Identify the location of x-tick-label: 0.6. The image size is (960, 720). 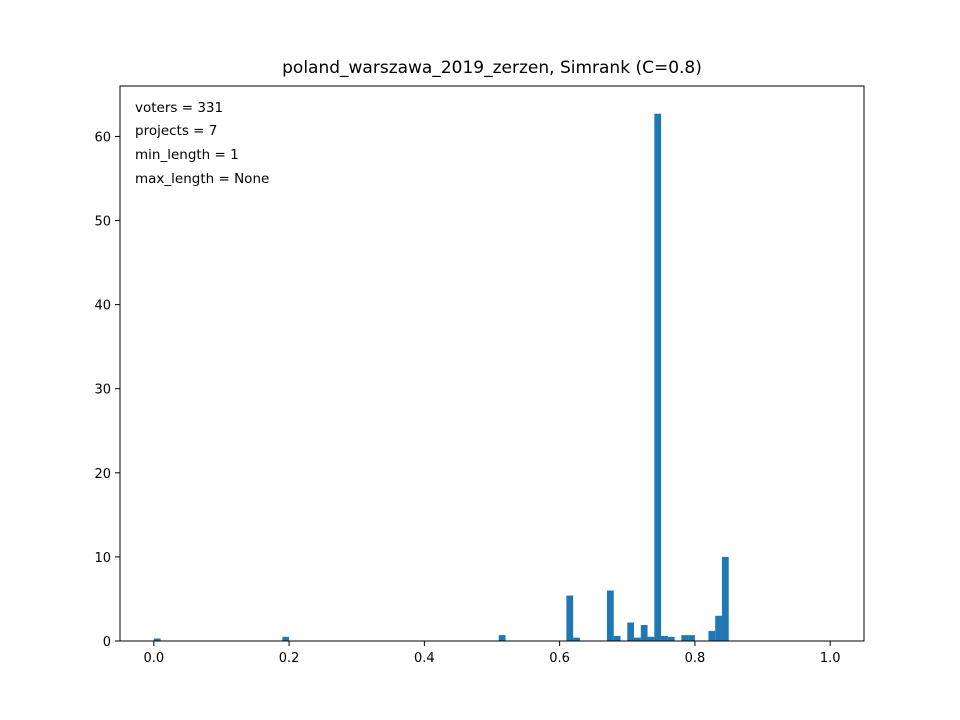
(559, 658).